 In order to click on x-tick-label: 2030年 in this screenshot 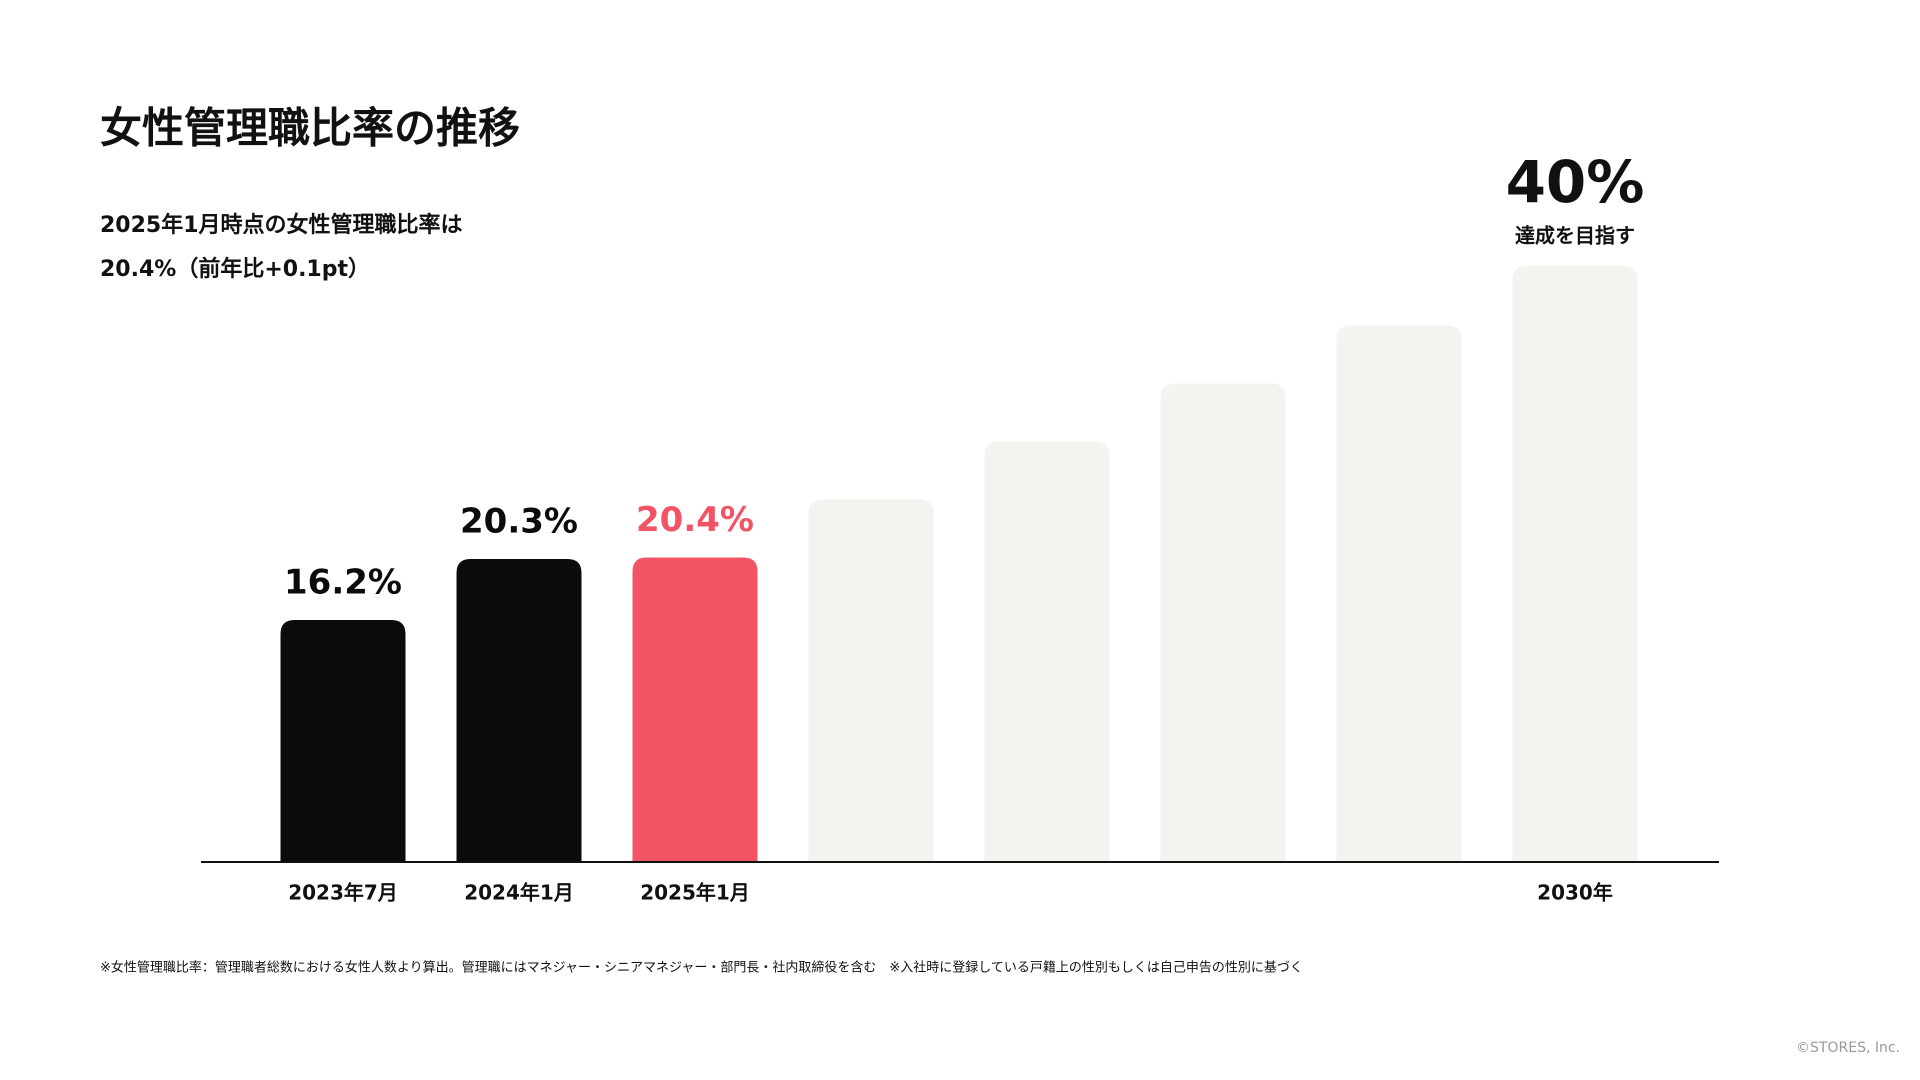, I will do `click(1575, 893)`.